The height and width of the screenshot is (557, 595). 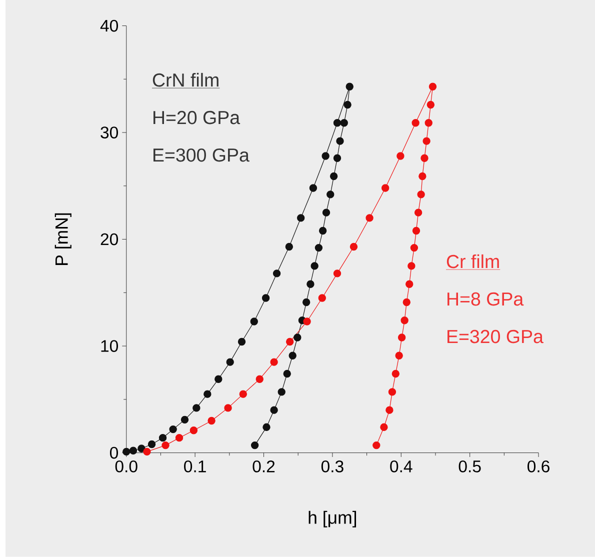 I want to click on x-tick-label: 0.0, so click(x=126, y=466).